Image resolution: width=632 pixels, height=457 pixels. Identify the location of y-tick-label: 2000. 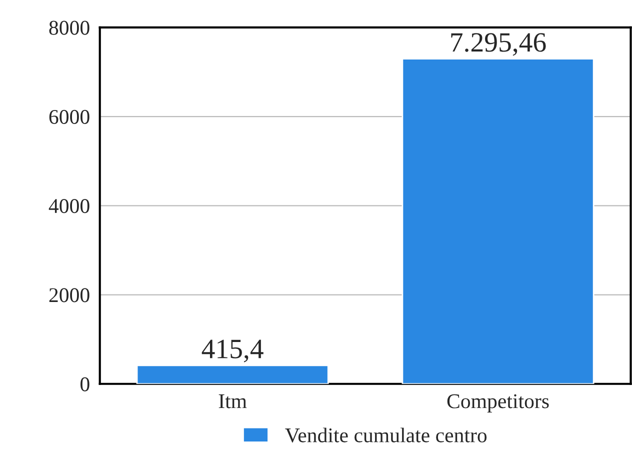
(69, 295).